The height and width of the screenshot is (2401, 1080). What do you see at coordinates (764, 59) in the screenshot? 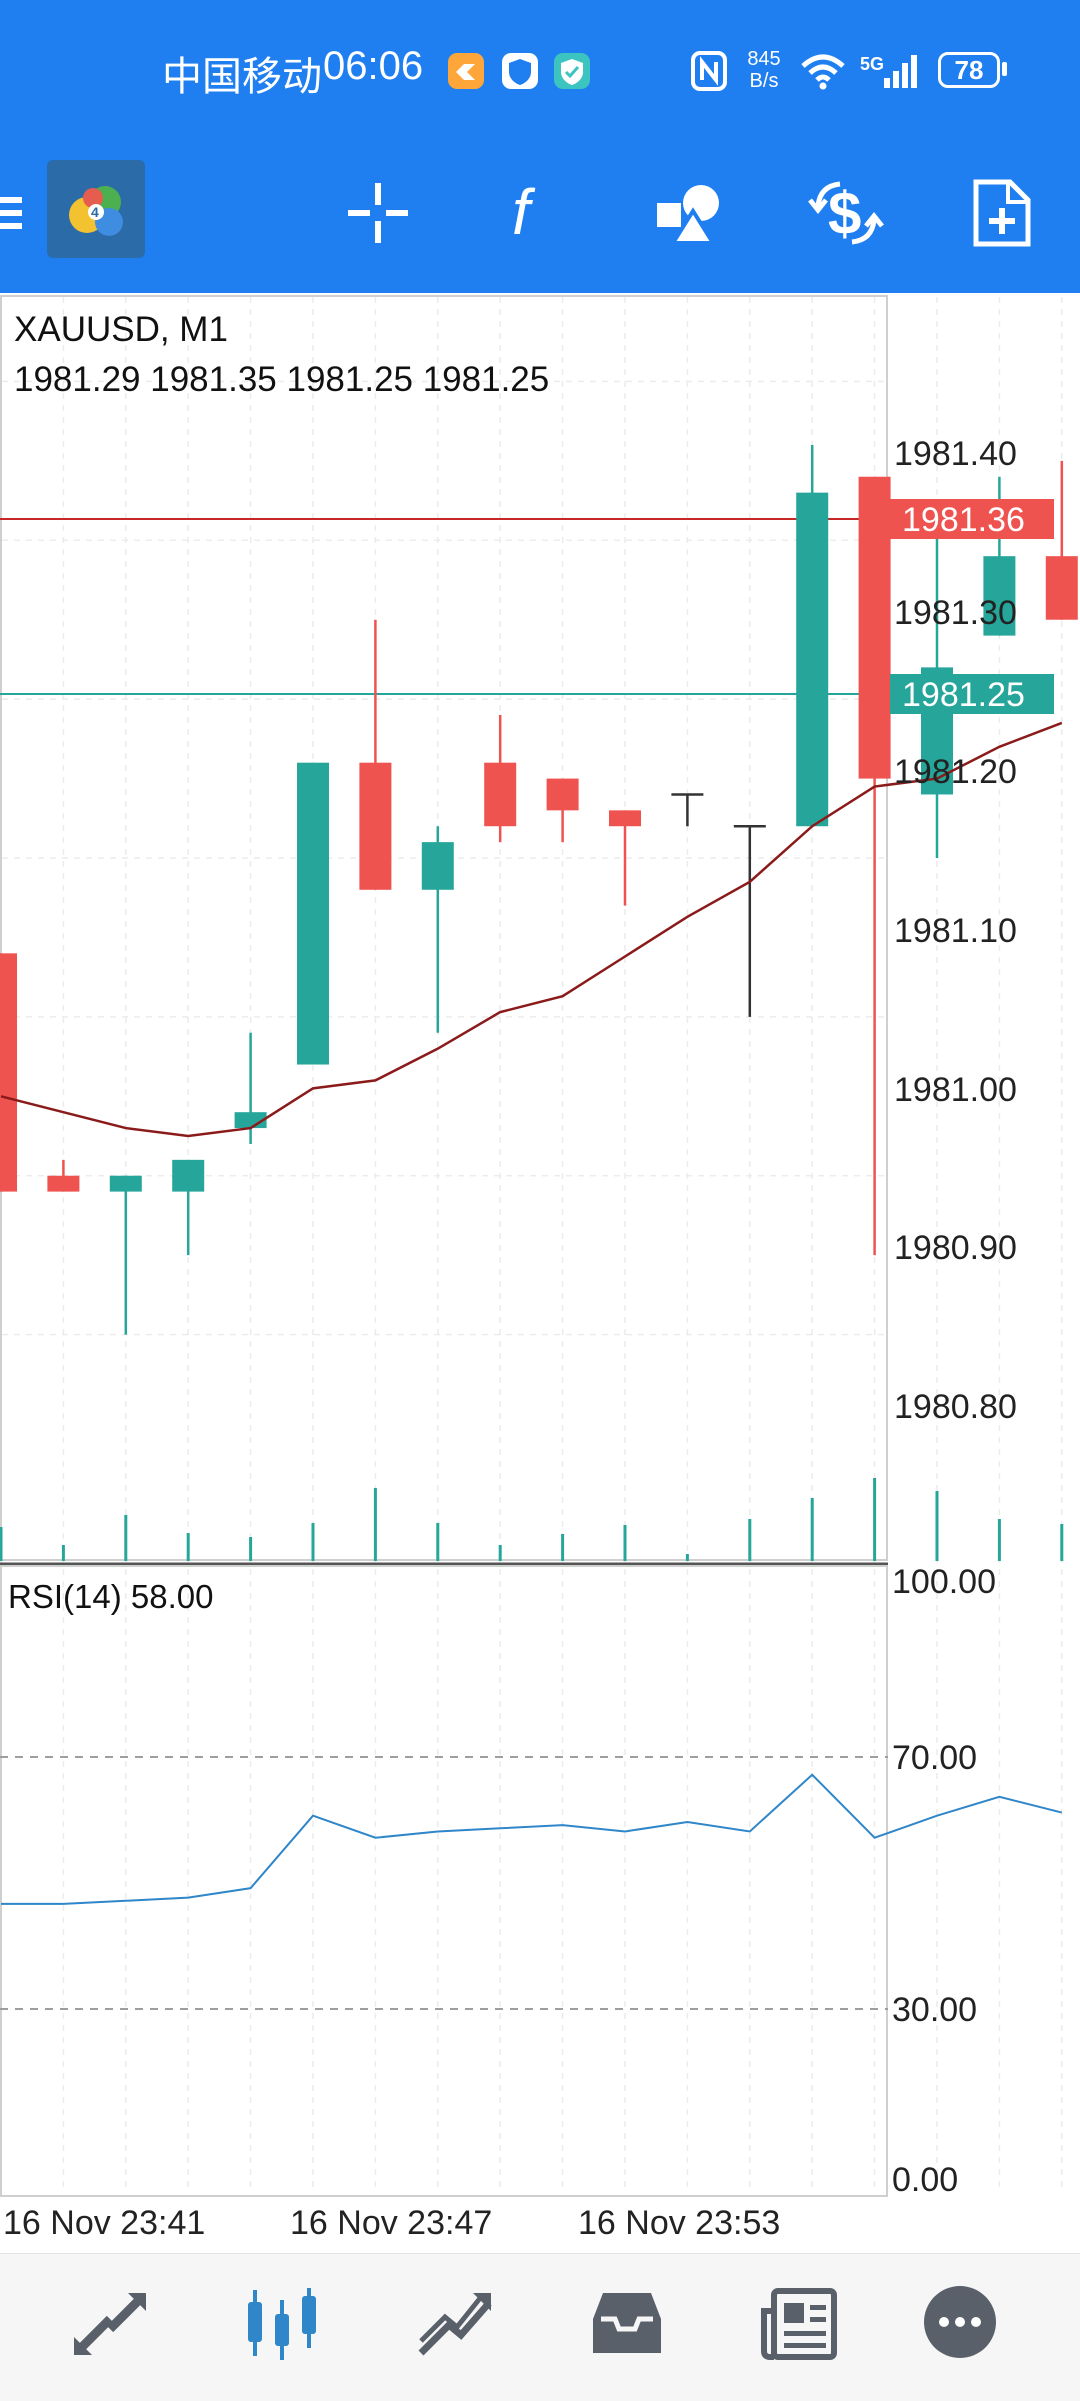
I see `network-speed-value: 845` at bounding box center [764, 59].